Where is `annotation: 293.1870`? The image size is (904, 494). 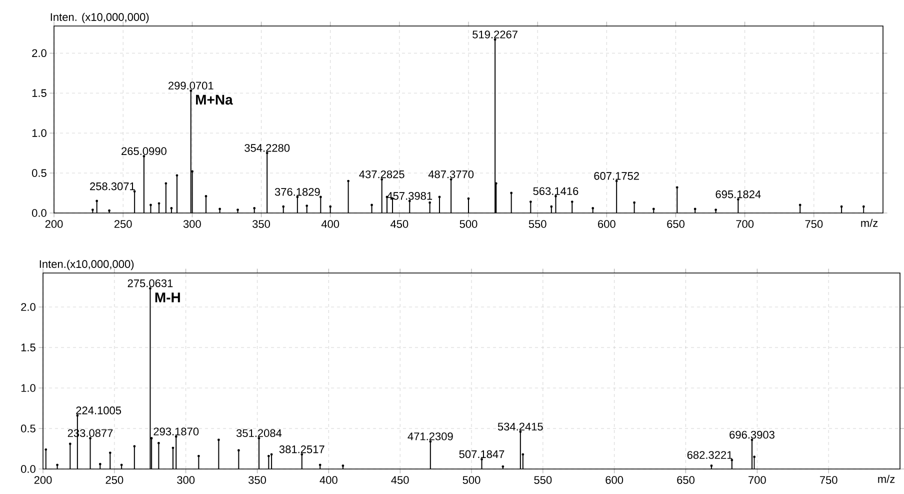
annotation: 293.1870 is located at coordinates (176, 432).